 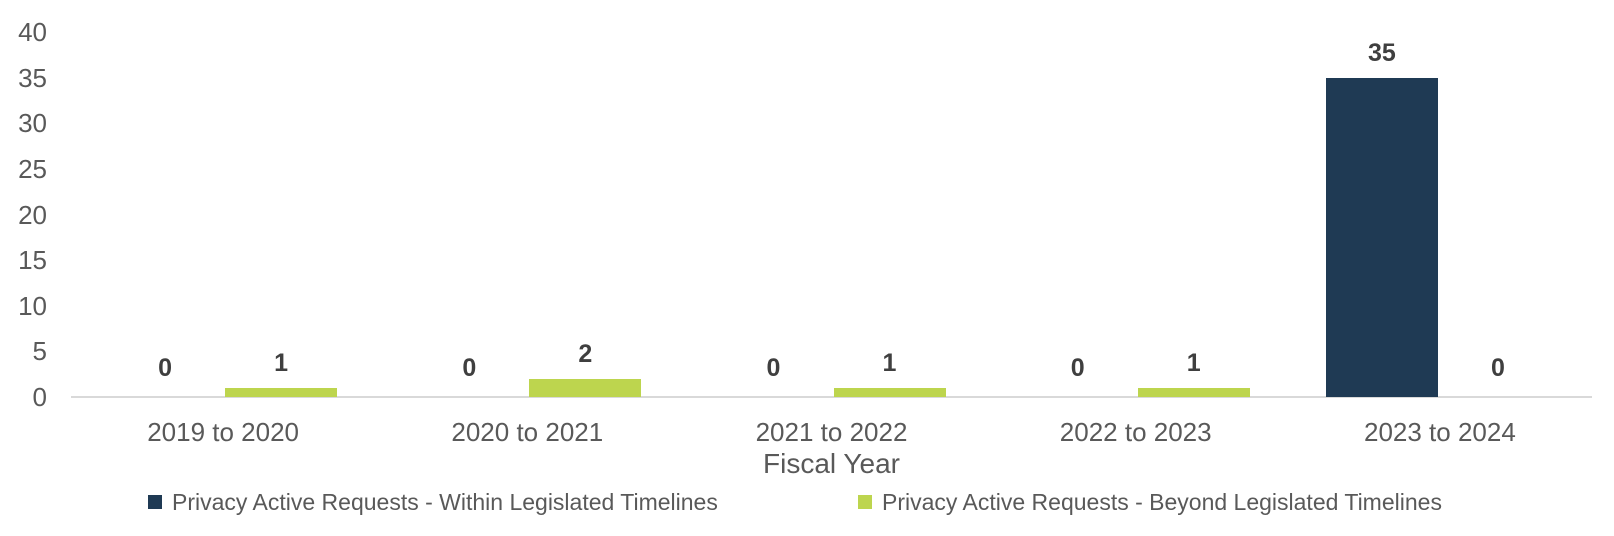 What do you see at coordinates (32, 123) in the screenshot?
I see `y-axis-tick-label: 30` at bounding box center [32, 123].